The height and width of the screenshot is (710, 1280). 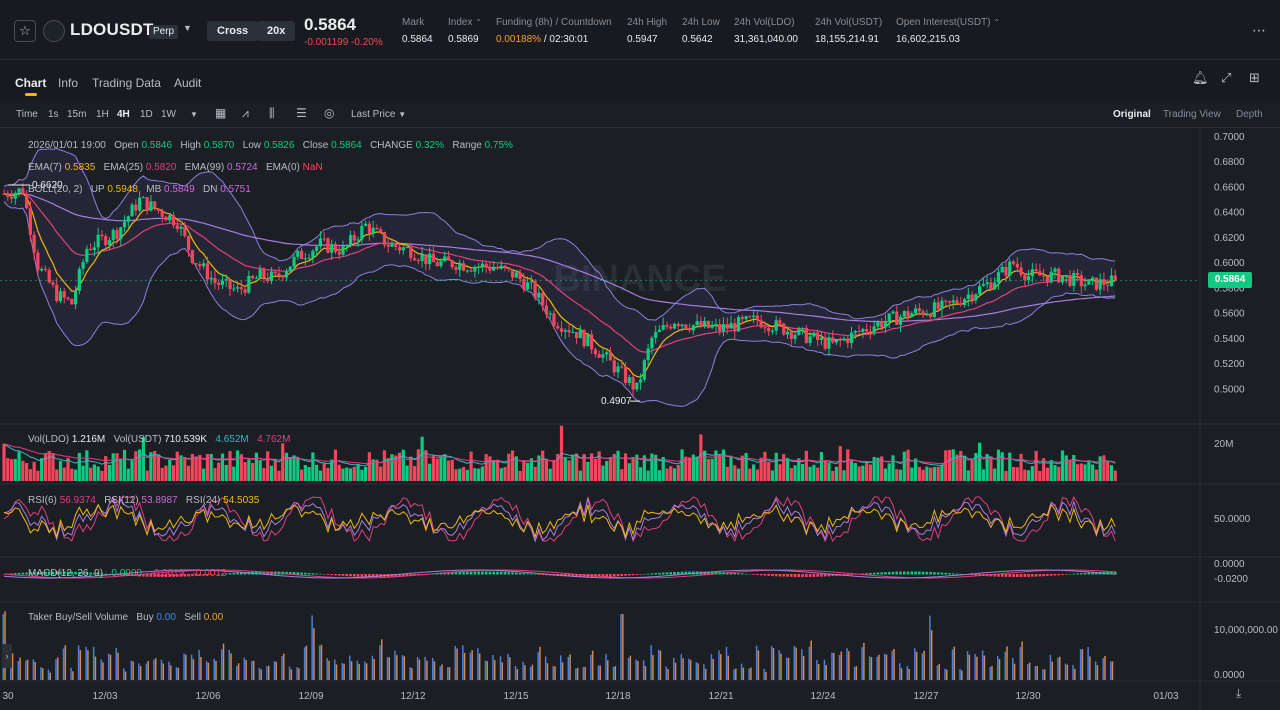 What do you see at coordinates (53, 114) in the screenshot?
I see `interval-1s: 1s` at bounding box center [53, 114].